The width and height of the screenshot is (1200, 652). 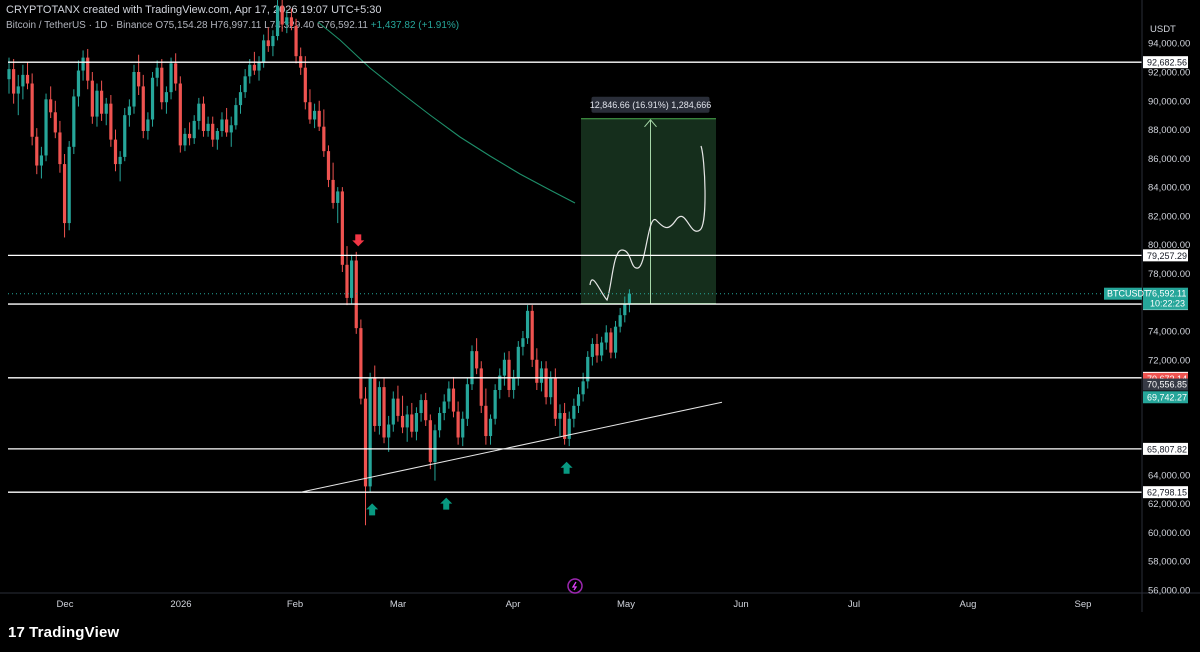 I want to click on position-arrow-head, so click(x=650, y=123).